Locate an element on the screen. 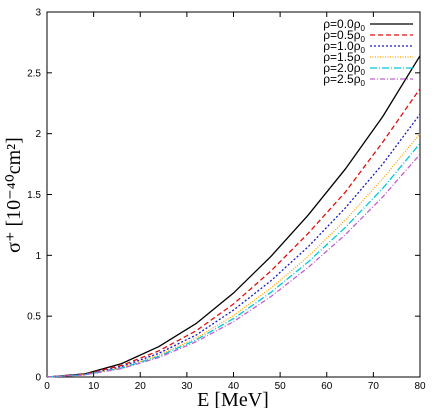 This screenshot has height=408, width=436. x-tick-label: 10 is located at coordinates (94, 386).